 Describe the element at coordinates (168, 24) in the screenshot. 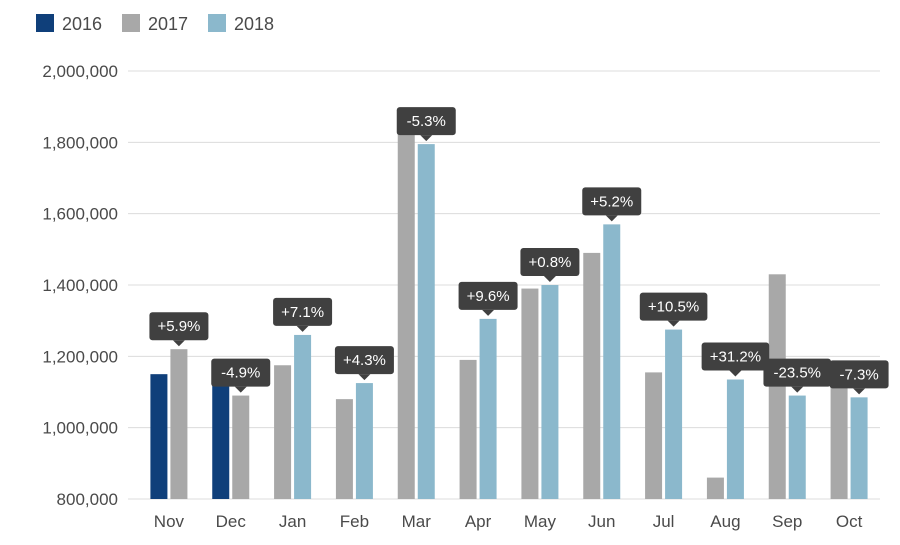

I see `legend-label-2017: 2017` at that location.